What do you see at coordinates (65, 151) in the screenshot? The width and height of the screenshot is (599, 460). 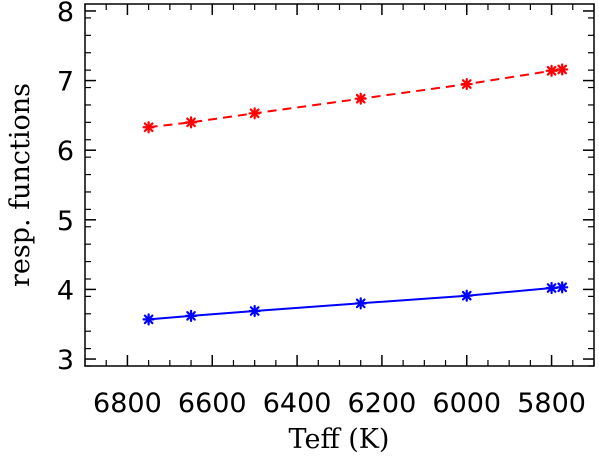 I see `y-tick-label: 6` at bounding box center [65, 151].